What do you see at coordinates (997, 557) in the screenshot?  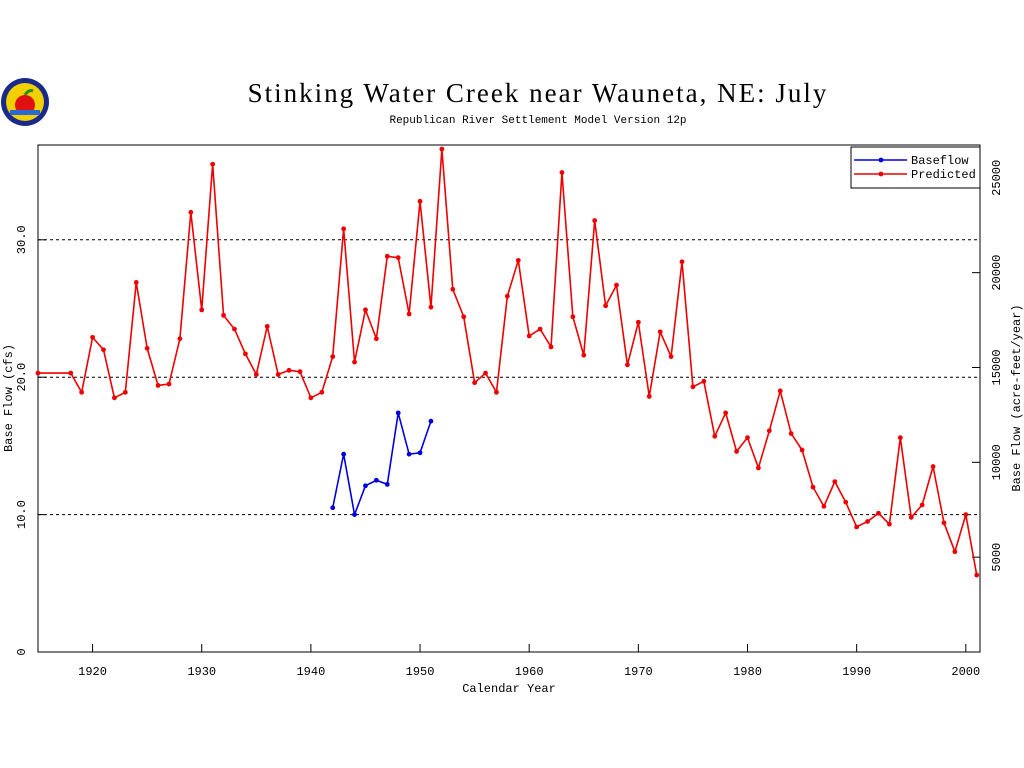 I see `y2-tick-label: 5000` at bounding box center [997, 557].